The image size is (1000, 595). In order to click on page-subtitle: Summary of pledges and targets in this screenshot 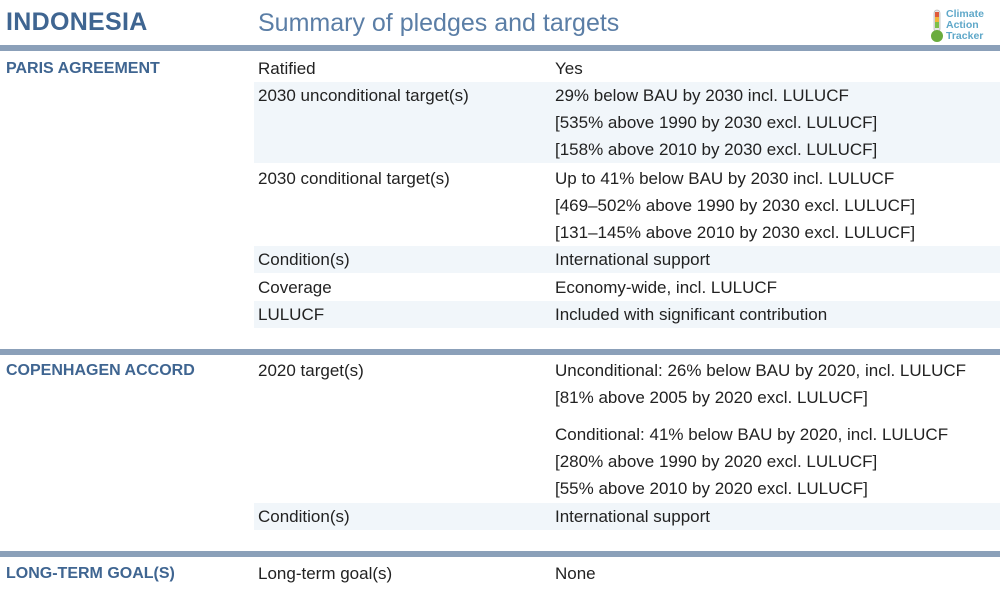, I will do `click(439, 23)`.